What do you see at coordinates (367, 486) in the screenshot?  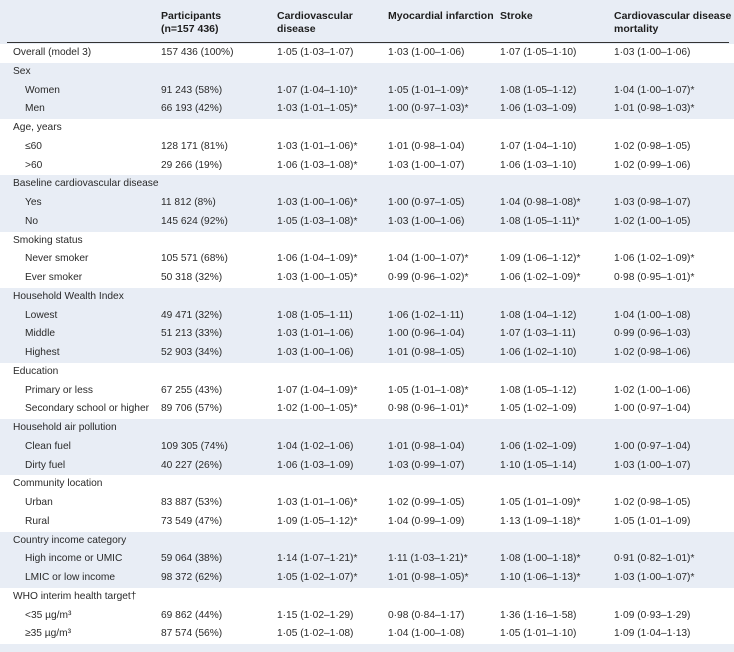 I see `section-row: Community location` at bounding box center [367, 486].